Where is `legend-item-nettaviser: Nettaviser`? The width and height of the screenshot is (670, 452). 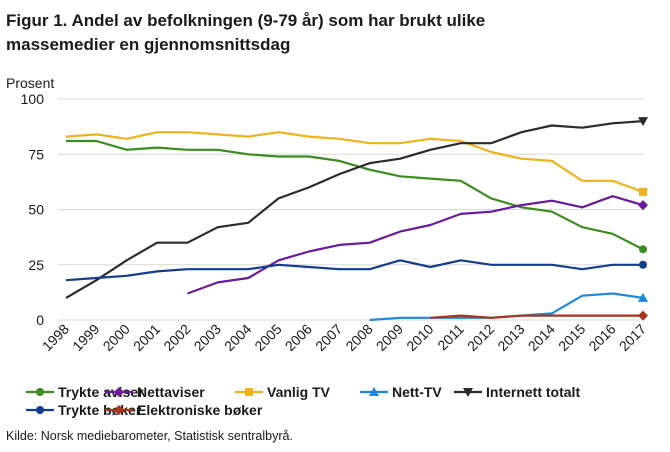 legend-item-nettaviser: Nettaviser is located at coordinates (155, 392).